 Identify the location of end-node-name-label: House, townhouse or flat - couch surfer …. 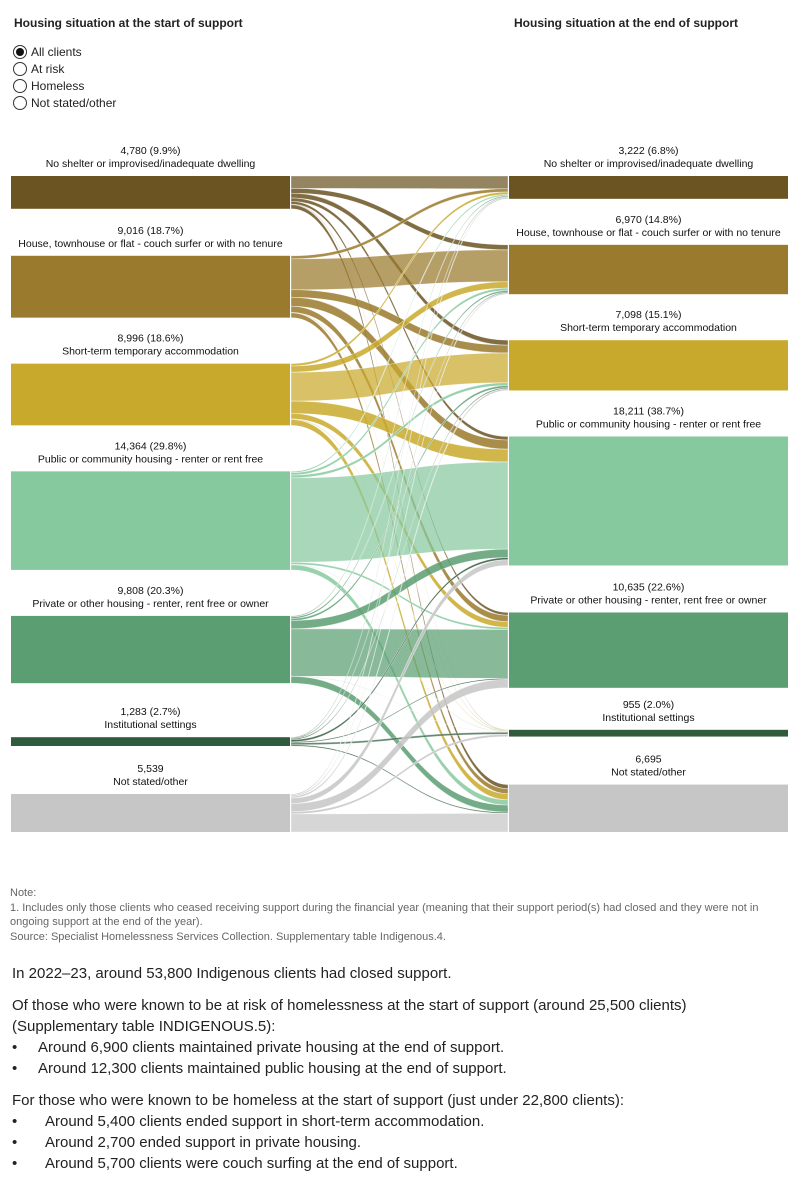
(648, 233).